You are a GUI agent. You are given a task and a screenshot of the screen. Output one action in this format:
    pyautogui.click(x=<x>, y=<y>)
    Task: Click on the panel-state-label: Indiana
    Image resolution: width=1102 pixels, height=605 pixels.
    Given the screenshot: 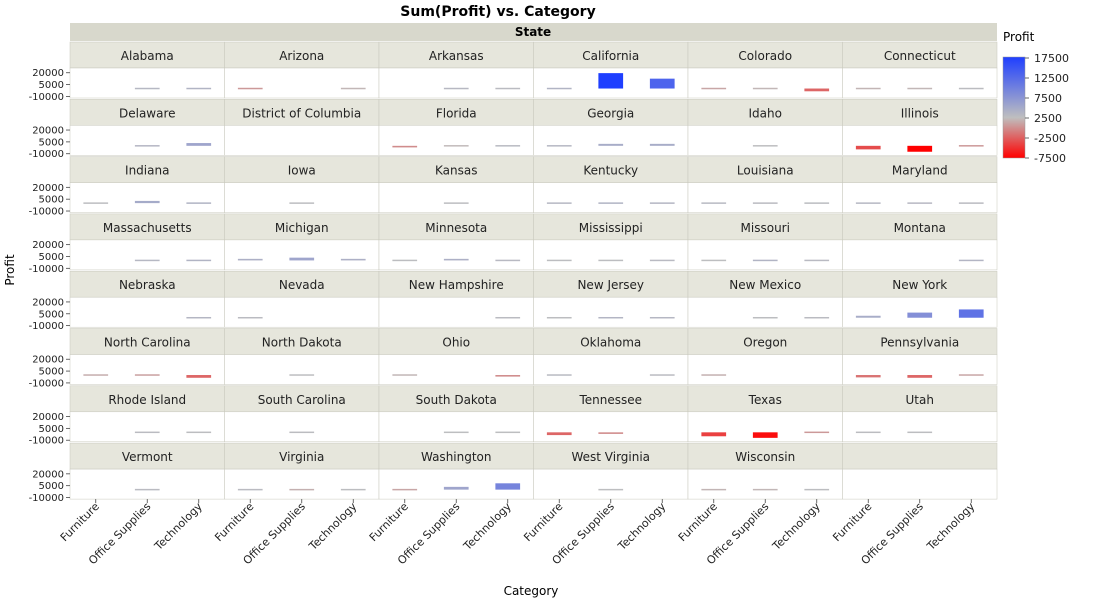 What is the action you would take?
    pyautogui.click(x=147, y=171)
    